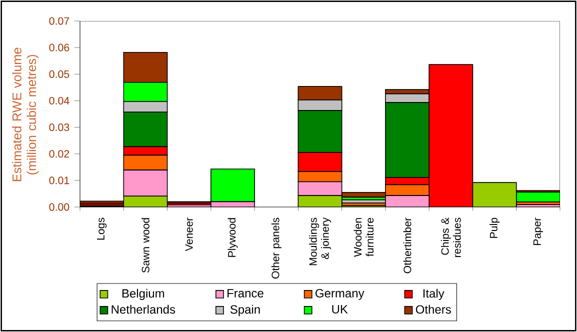 This screenshot has height=332, width=577. Describe the element at coordinates (340, 294) in the screenshot. I see `legend-label: Germany` at that location.